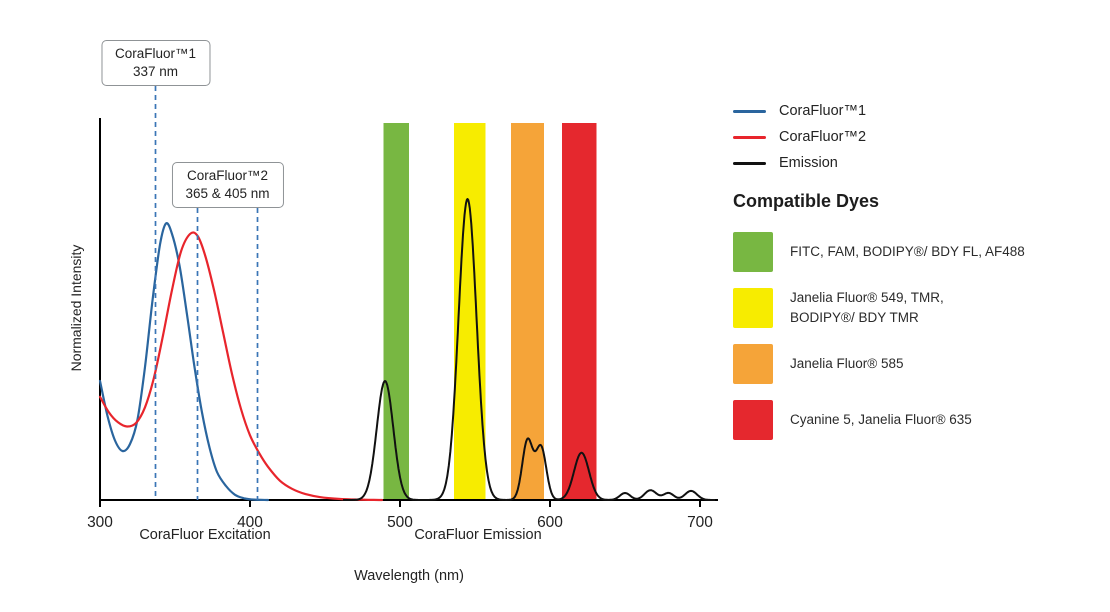 The image size is (1110, 612). I want to click on x-tick-label: 300, so click(100, 522).